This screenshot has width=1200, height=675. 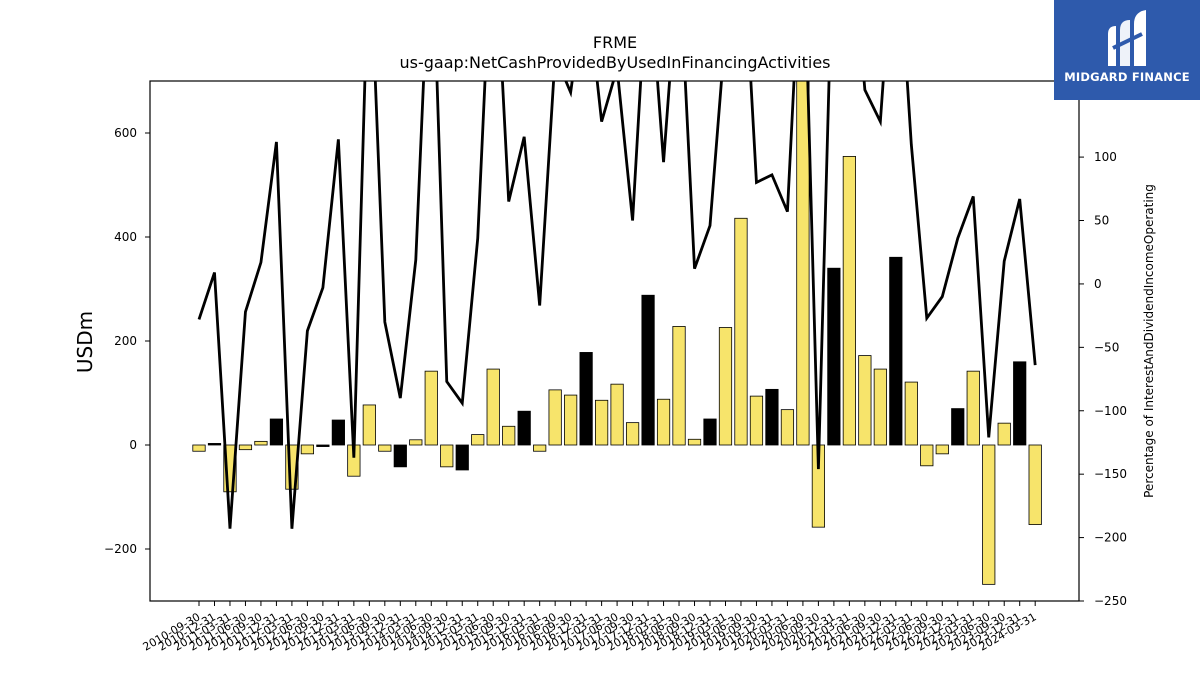 What do you see at coordinates (125, 133) in the screenshot?
I see `y-tick-label: 600` at bounding box center [125, 133].